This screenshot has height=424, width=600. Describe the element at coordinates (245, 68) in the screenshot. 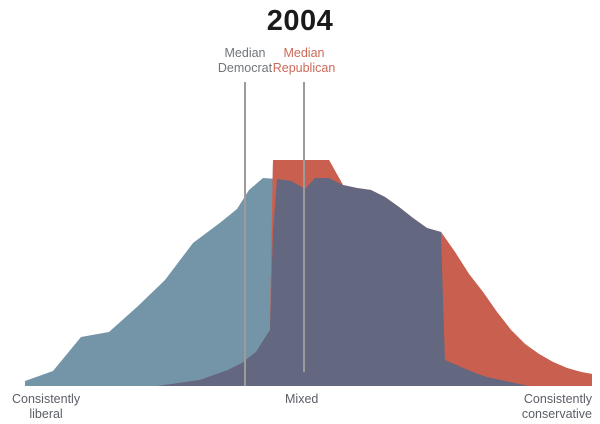

I see `median-democrat-label-line2: Democrat` at that location.